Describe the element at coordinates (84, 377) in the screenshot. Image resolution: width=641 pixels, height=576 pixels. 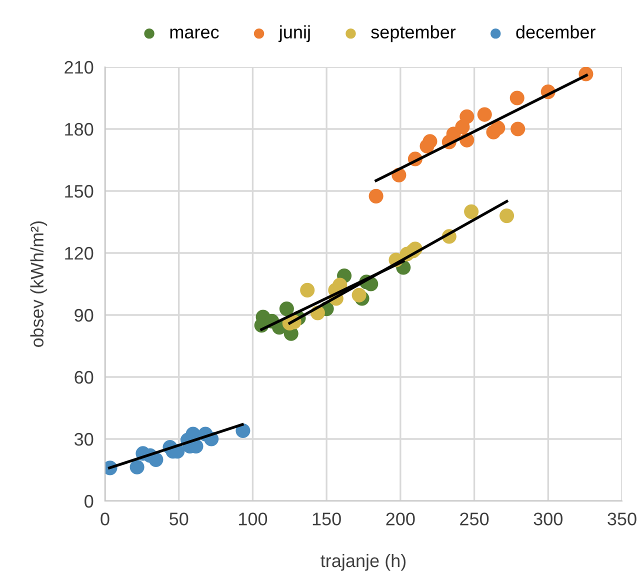
I see `y-tick-label: 60` at that location.